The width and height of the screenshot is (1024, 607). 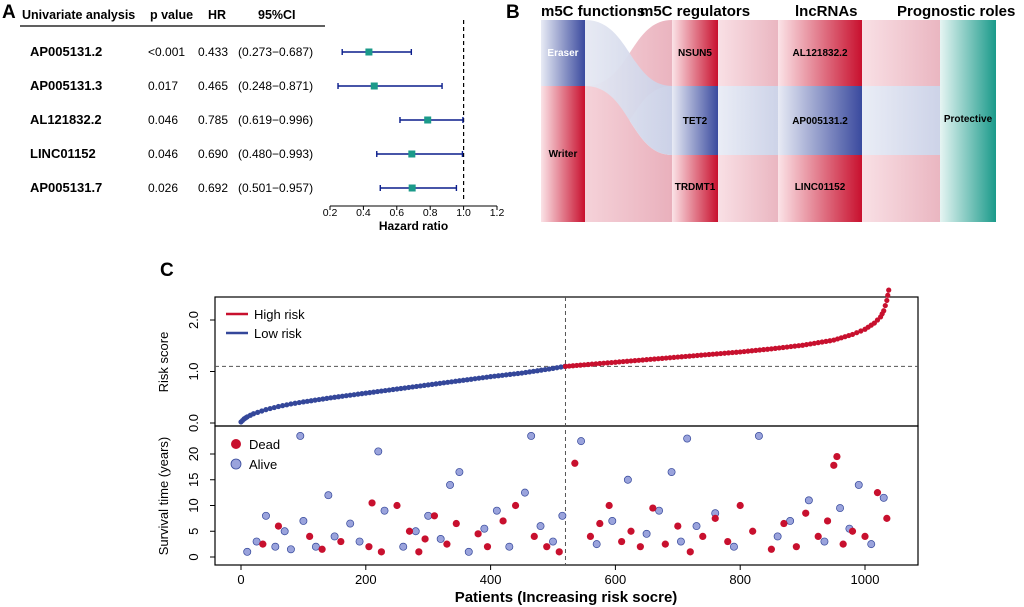 What do you see at coordinates (901, 120) in the screenshot?
I see `band-ap005131` at bounding box center [901, 120].